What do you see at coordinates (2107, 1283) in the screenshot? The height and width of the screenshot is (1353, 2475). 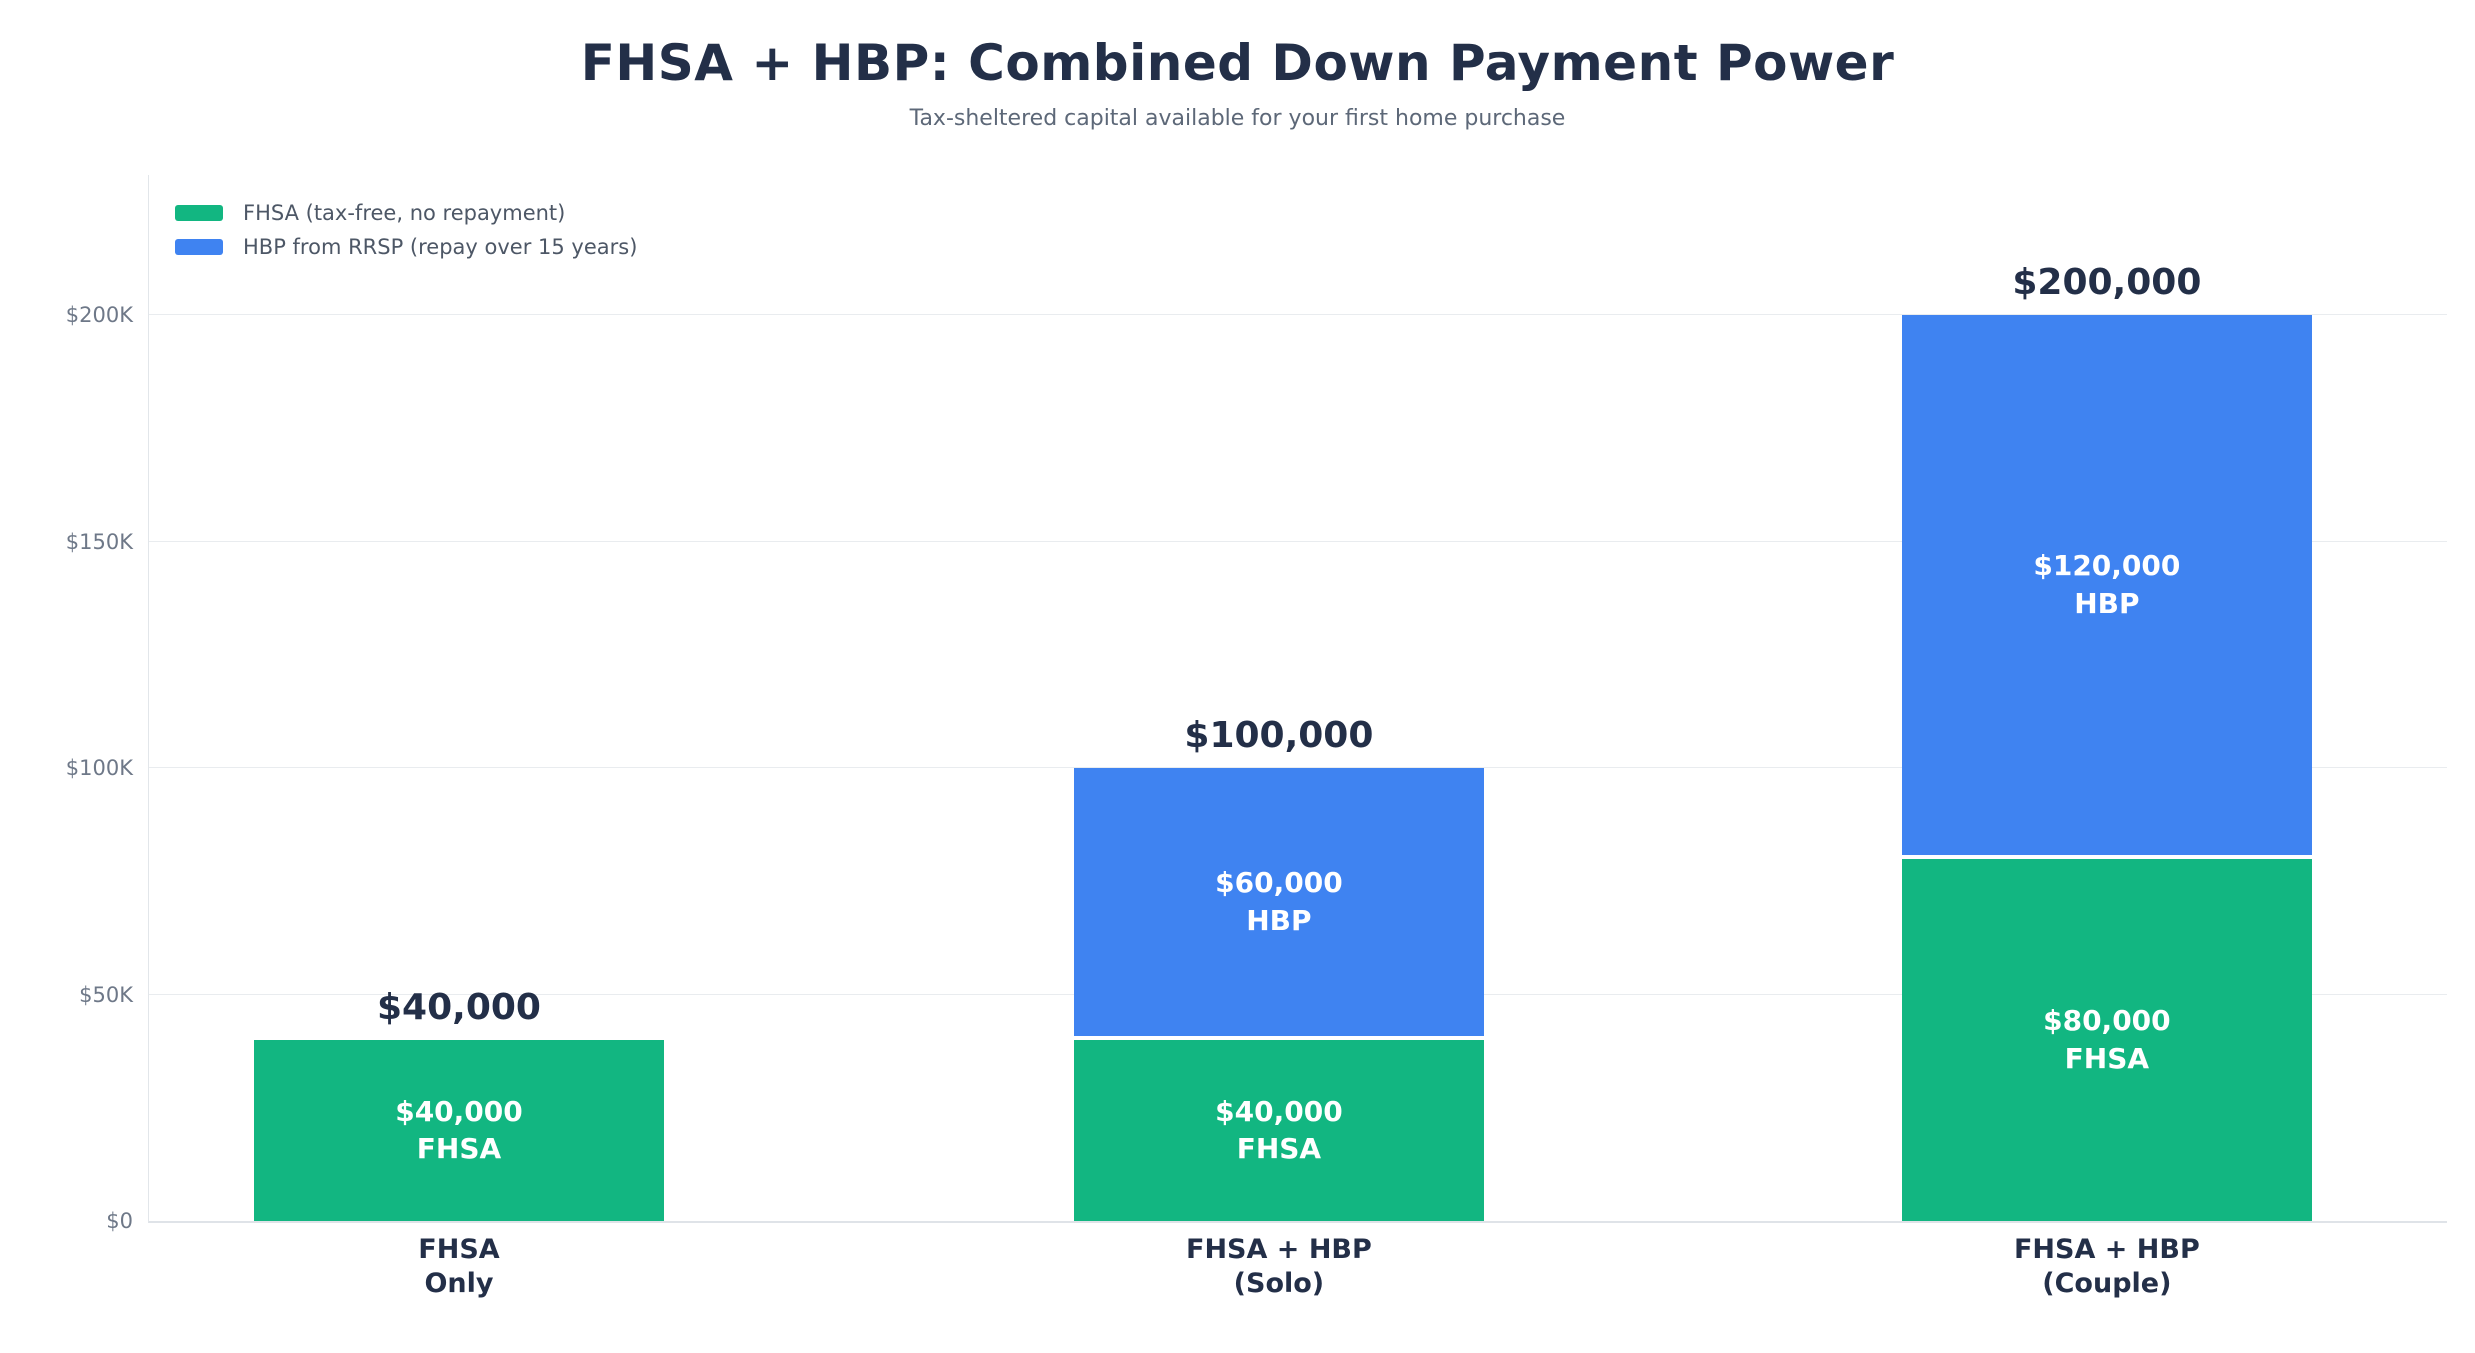 I see `x-axis-label-line: (Couple)` at bounding box center [2107, 1283].